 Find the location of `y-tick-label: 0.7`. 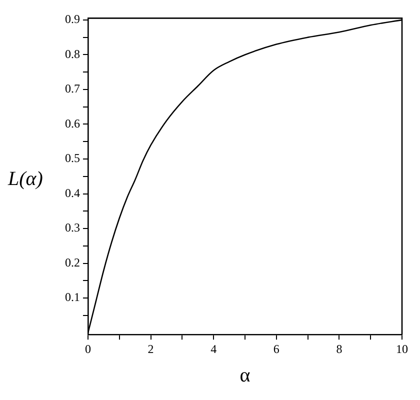

y-tick-label: 0.7 is located at coordinates (72, 89).